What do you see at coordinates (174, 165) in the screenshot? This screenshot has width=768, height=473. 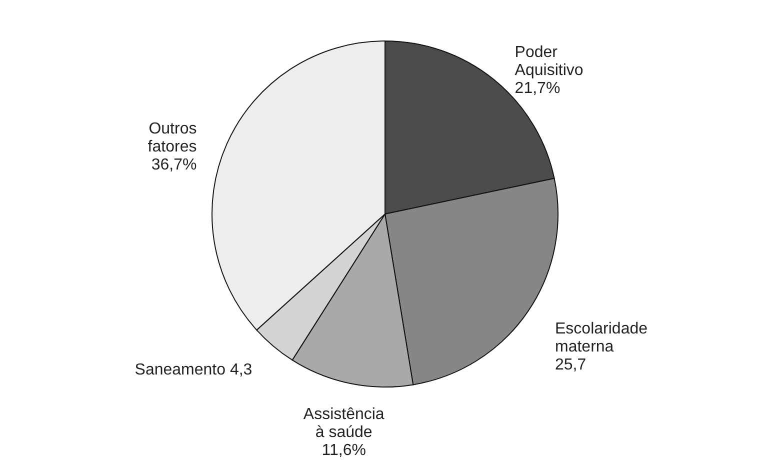 I see `data-label: 36,7%` at bounding box center [174, 165].